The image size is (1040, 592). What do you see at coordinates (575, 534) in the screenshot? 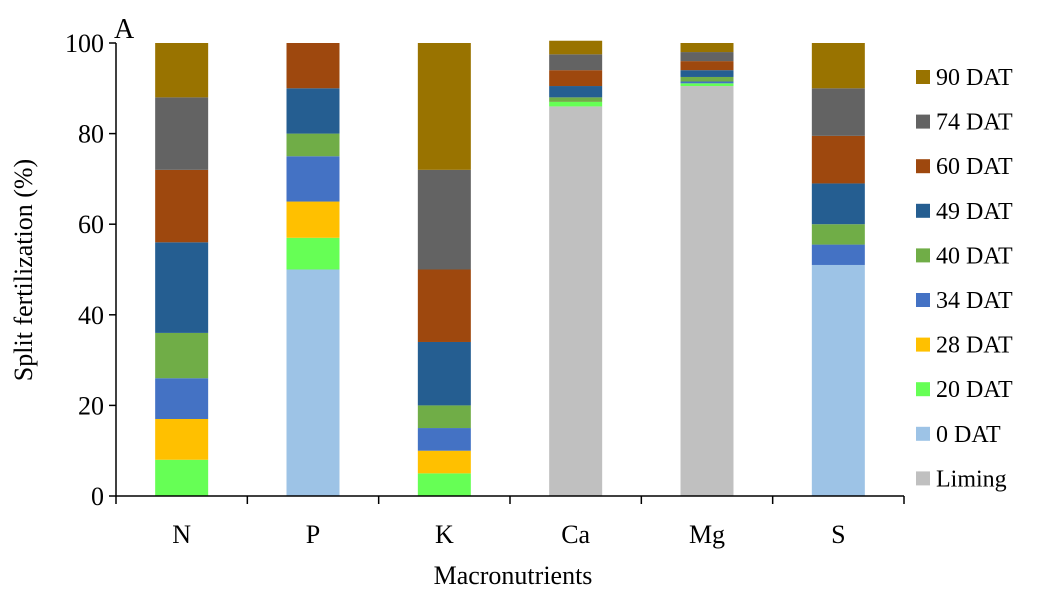
I see `x-tick-label: Ca` at bounding box center [575, 534].